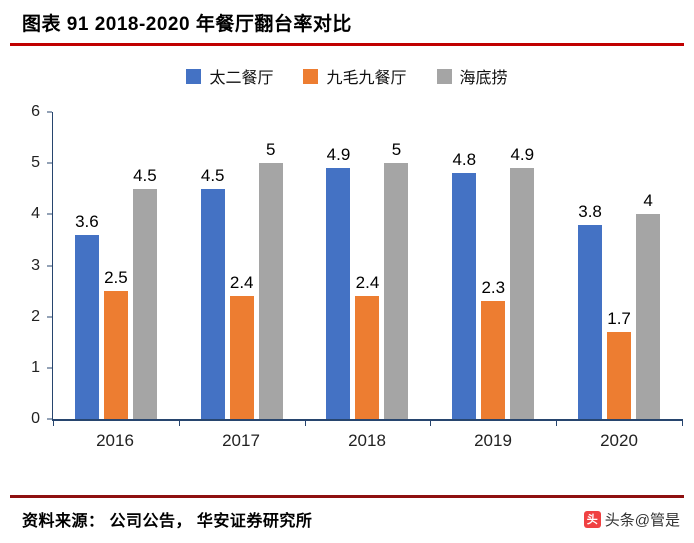  I want to click on source-note: 资料来源： 公司公告， 华安证券研究所, so click(167, 521).